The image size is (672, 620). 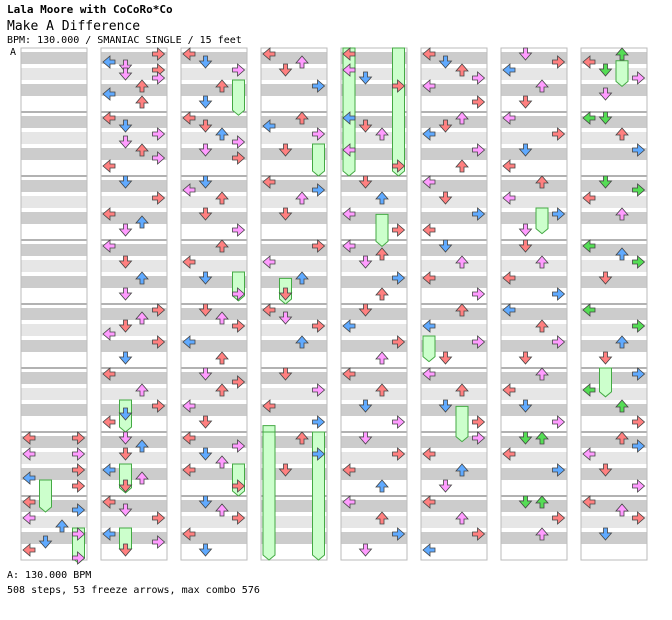 What do you see at coordinates (13, 52) in the screenshot?
I see `bpm-section-marker: A` at bounding box center [13, 52].